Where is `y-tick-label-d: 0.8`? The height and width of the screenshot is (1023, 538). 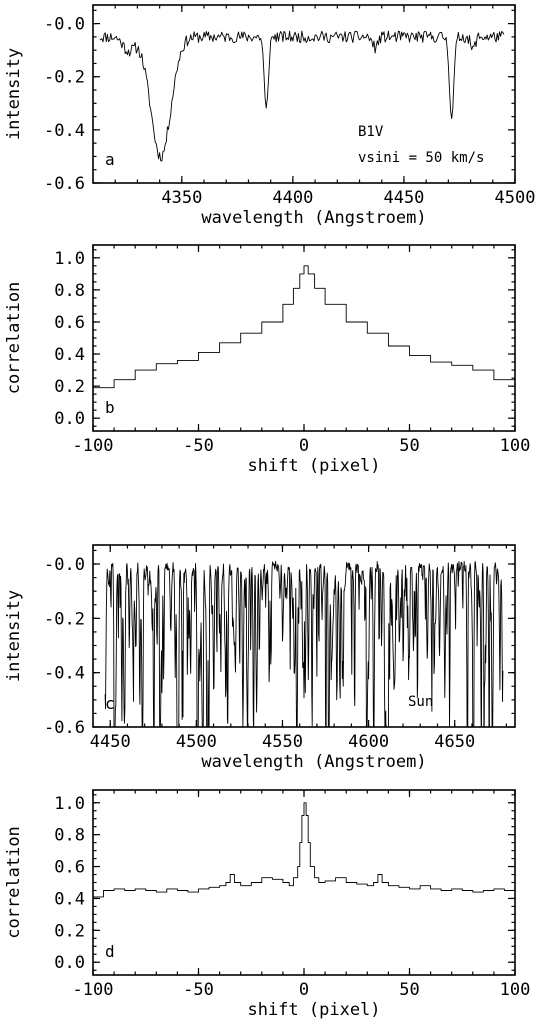 y-tick-label-d: 0.8 is located at coordinates (69, 836).